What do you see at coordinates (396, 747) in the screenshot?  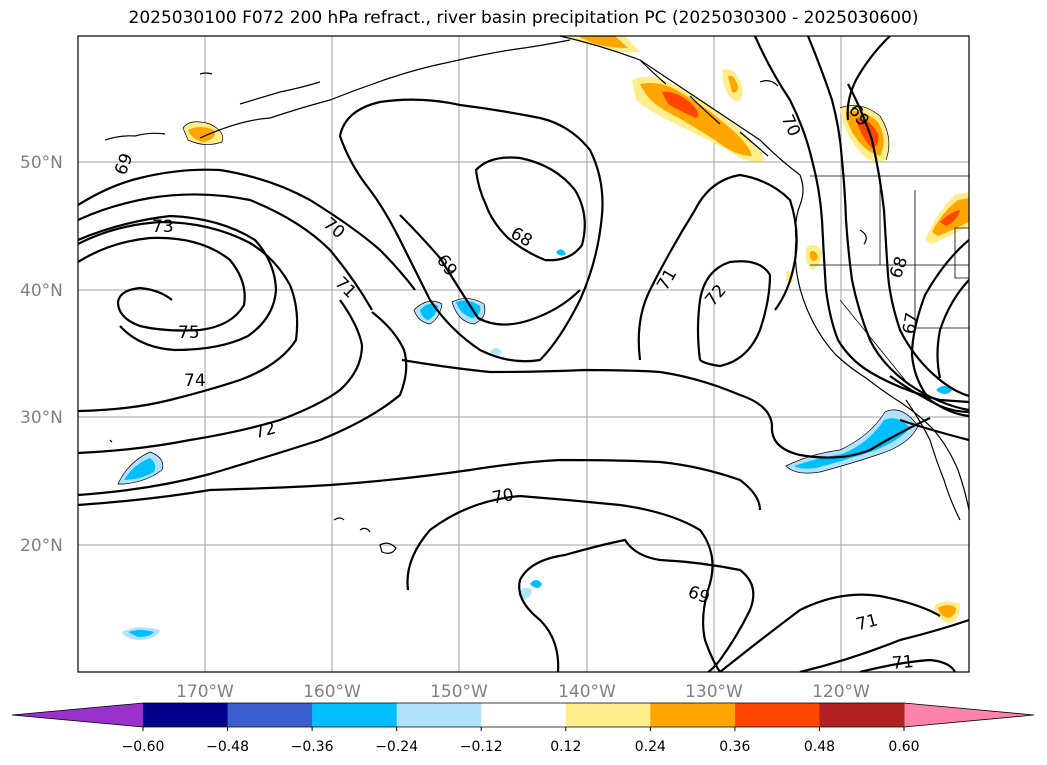 I see `colorbar-tick-label: −0.24` at bounding box center [396, 747].